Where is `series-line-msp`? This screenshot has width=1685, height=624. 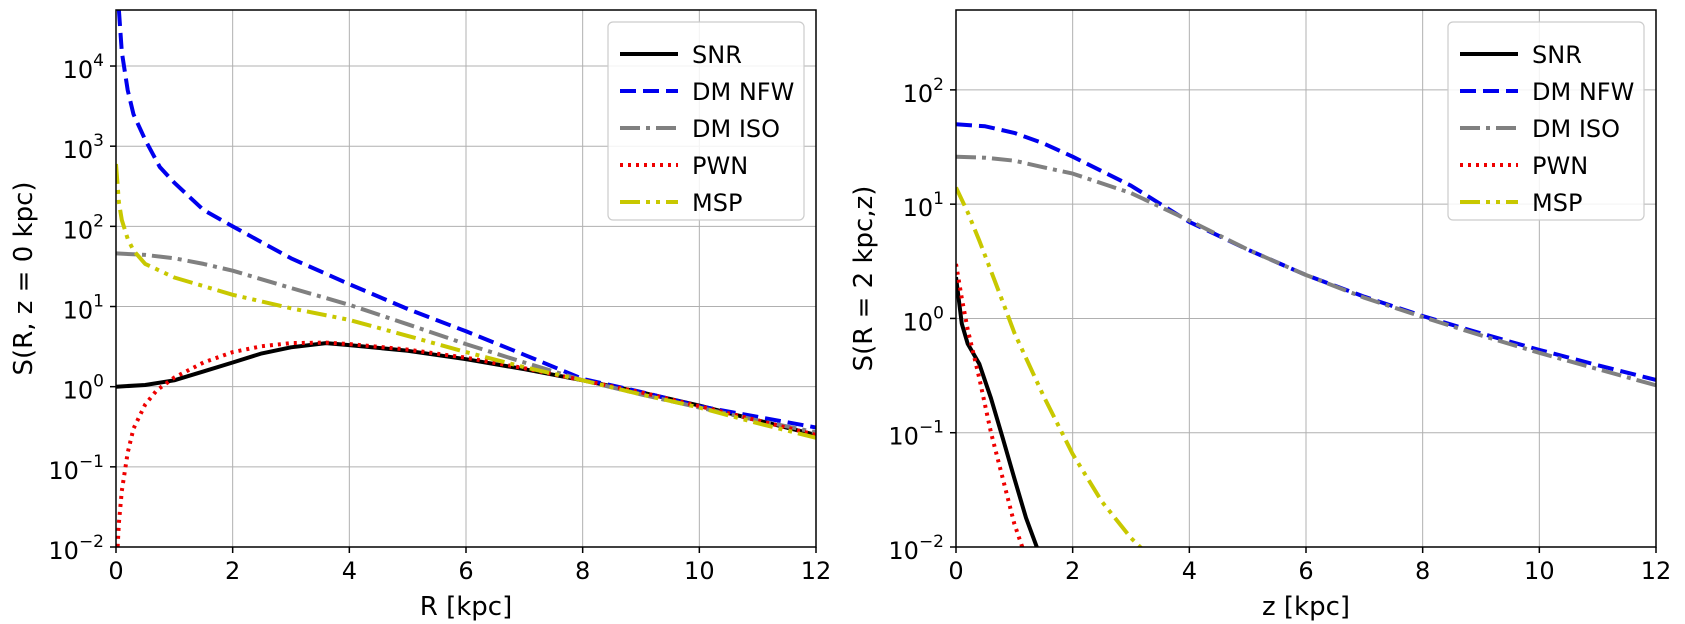 series-line-msp is located at coordinates (1050, 366).